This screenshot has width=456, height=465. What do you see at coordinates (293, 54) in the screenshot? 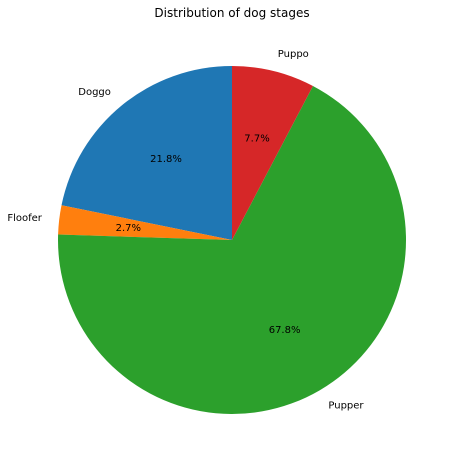
I see `slice-label-puppo: Puppo` at bounding box center [293, 54].